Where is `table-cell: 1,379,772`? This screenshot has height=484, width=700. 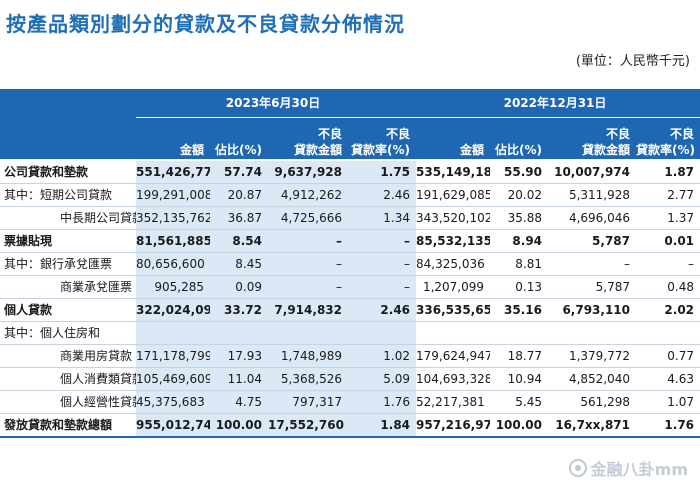
table-cell: 1,379,772 is located at coordinates (592, 356).